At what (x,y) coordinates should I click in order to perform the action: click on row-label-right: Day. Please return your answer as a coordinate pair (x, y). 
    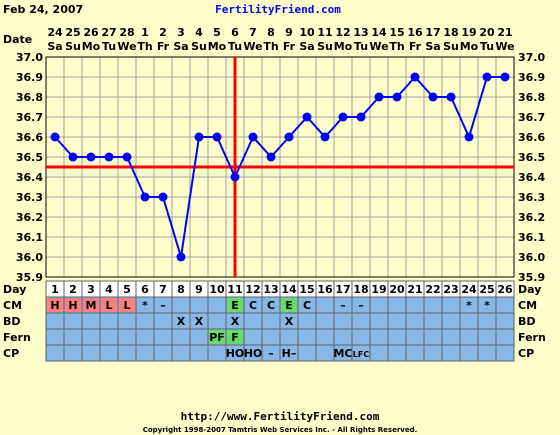
    Looking at the image, I should click on (529, 289).